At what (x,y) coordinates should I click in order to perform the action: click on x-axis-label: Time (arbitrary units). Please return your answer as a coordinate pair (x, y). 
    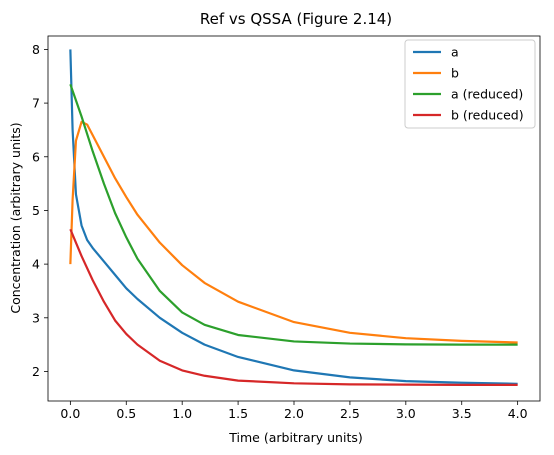
    Looking at the image, I should click on (295, 437).